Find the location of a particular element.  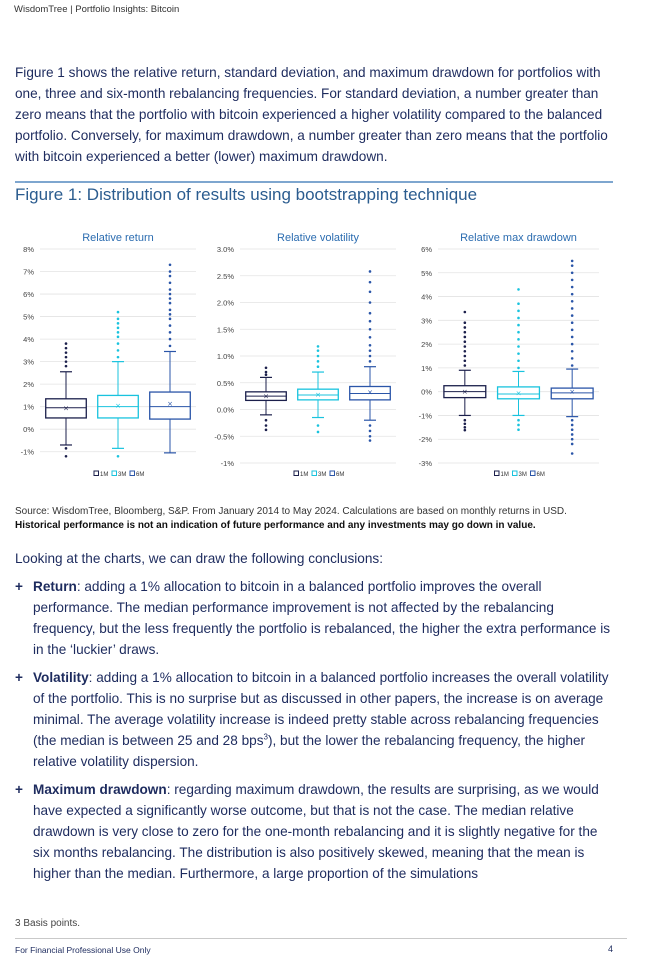

plus-icon: + is located at coordinates (19, 586).